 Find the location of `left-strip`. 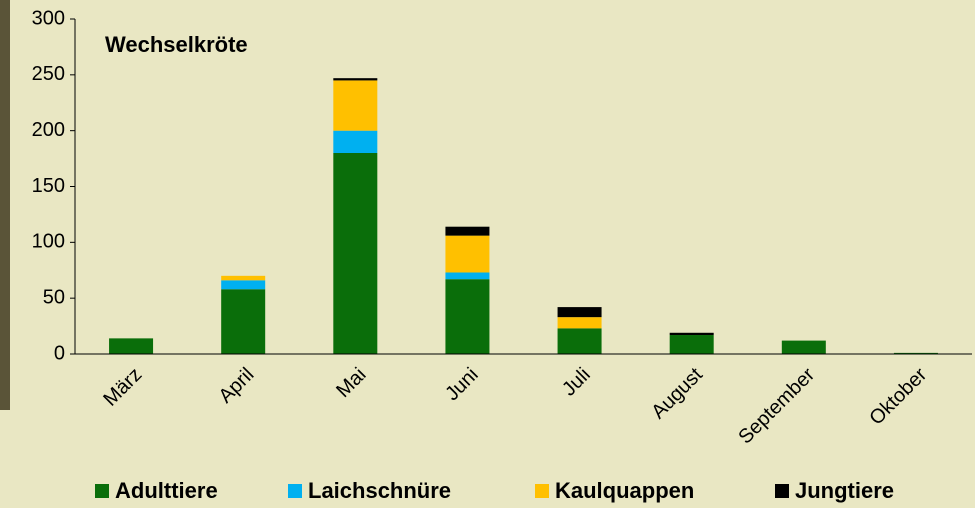

left-strip is located at coordinates (5, 205).